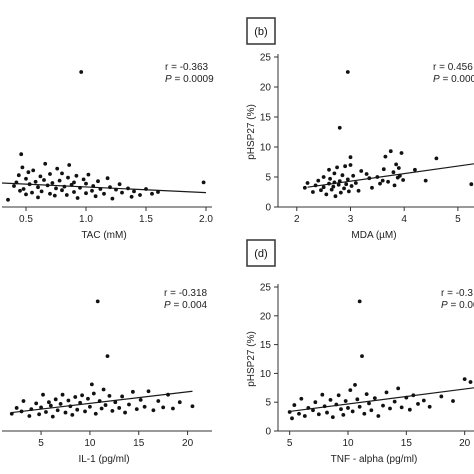 This screenshot has height=474, width=474. I want to click on y-tick-label-b: 20, so click(266, 88).